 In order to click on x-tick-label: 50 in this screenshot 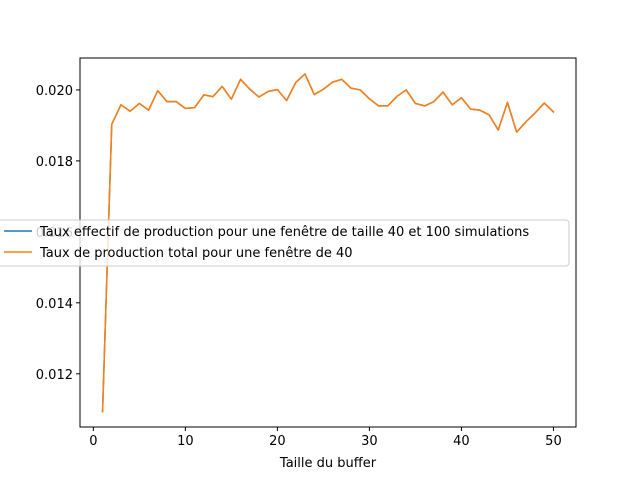, I will do `click(553, 441)`.